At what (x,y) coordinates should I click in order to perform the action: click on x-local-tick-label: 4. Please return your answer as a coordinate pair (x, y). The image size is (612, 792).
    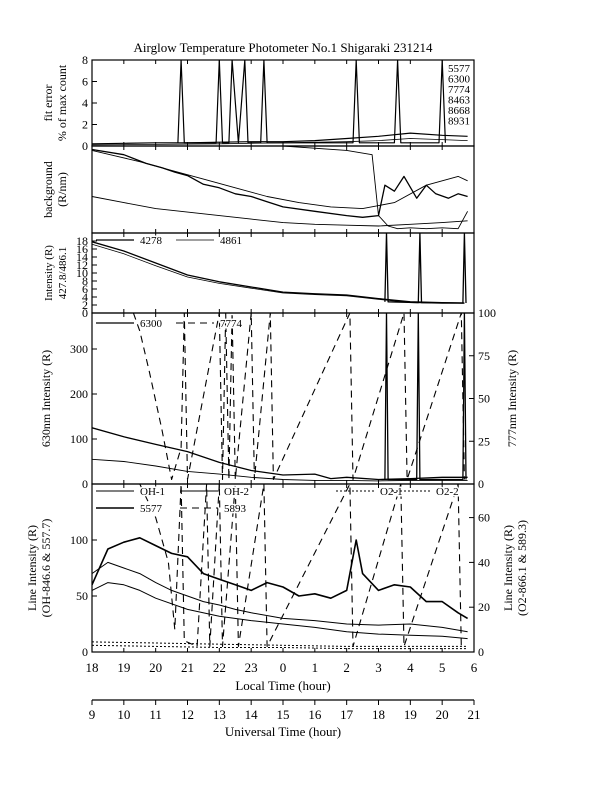
    Looking at the image, I should click on (410, 667).